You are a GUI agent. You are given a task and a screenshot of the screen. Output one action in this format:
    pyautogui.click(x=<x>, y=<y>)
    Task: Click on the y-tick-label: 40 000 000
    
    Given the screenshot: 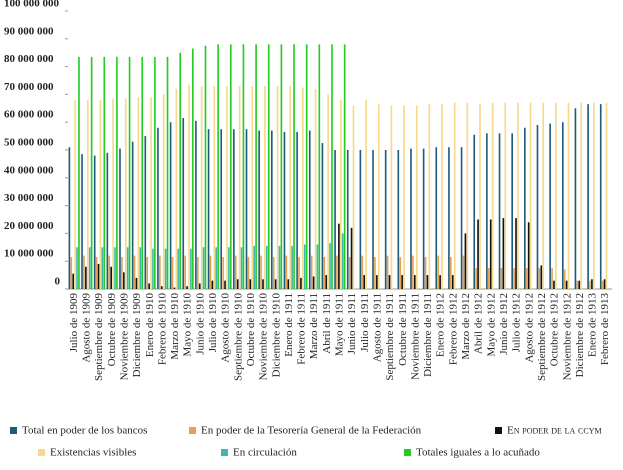 What is the action you would take?
    pyautogui.click(x=29, y=170)
    